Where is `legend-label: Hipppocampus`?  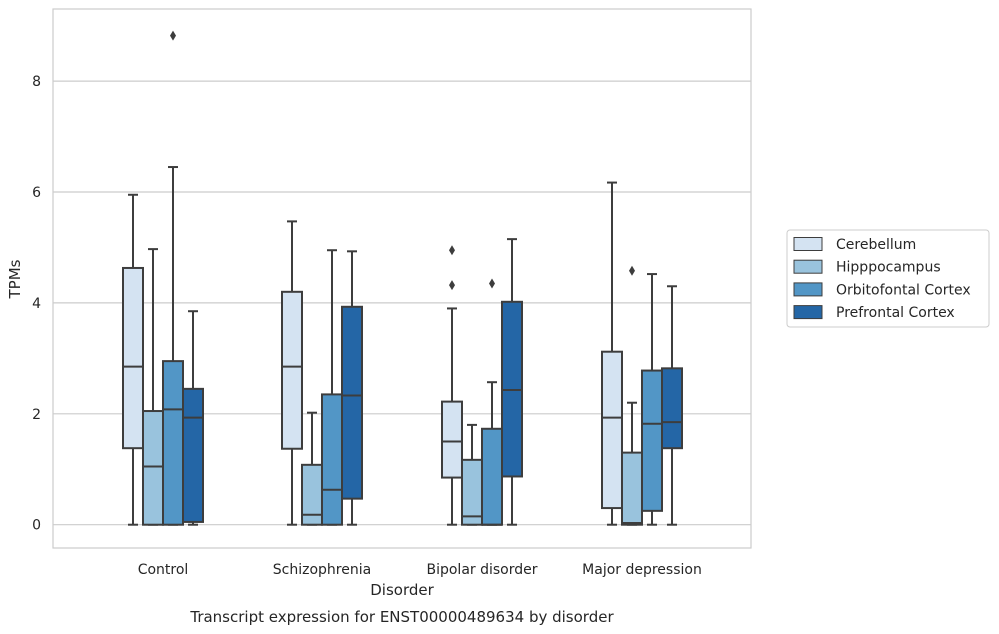
legend-label: Hipppocampus is located at coordinates (888, 268).